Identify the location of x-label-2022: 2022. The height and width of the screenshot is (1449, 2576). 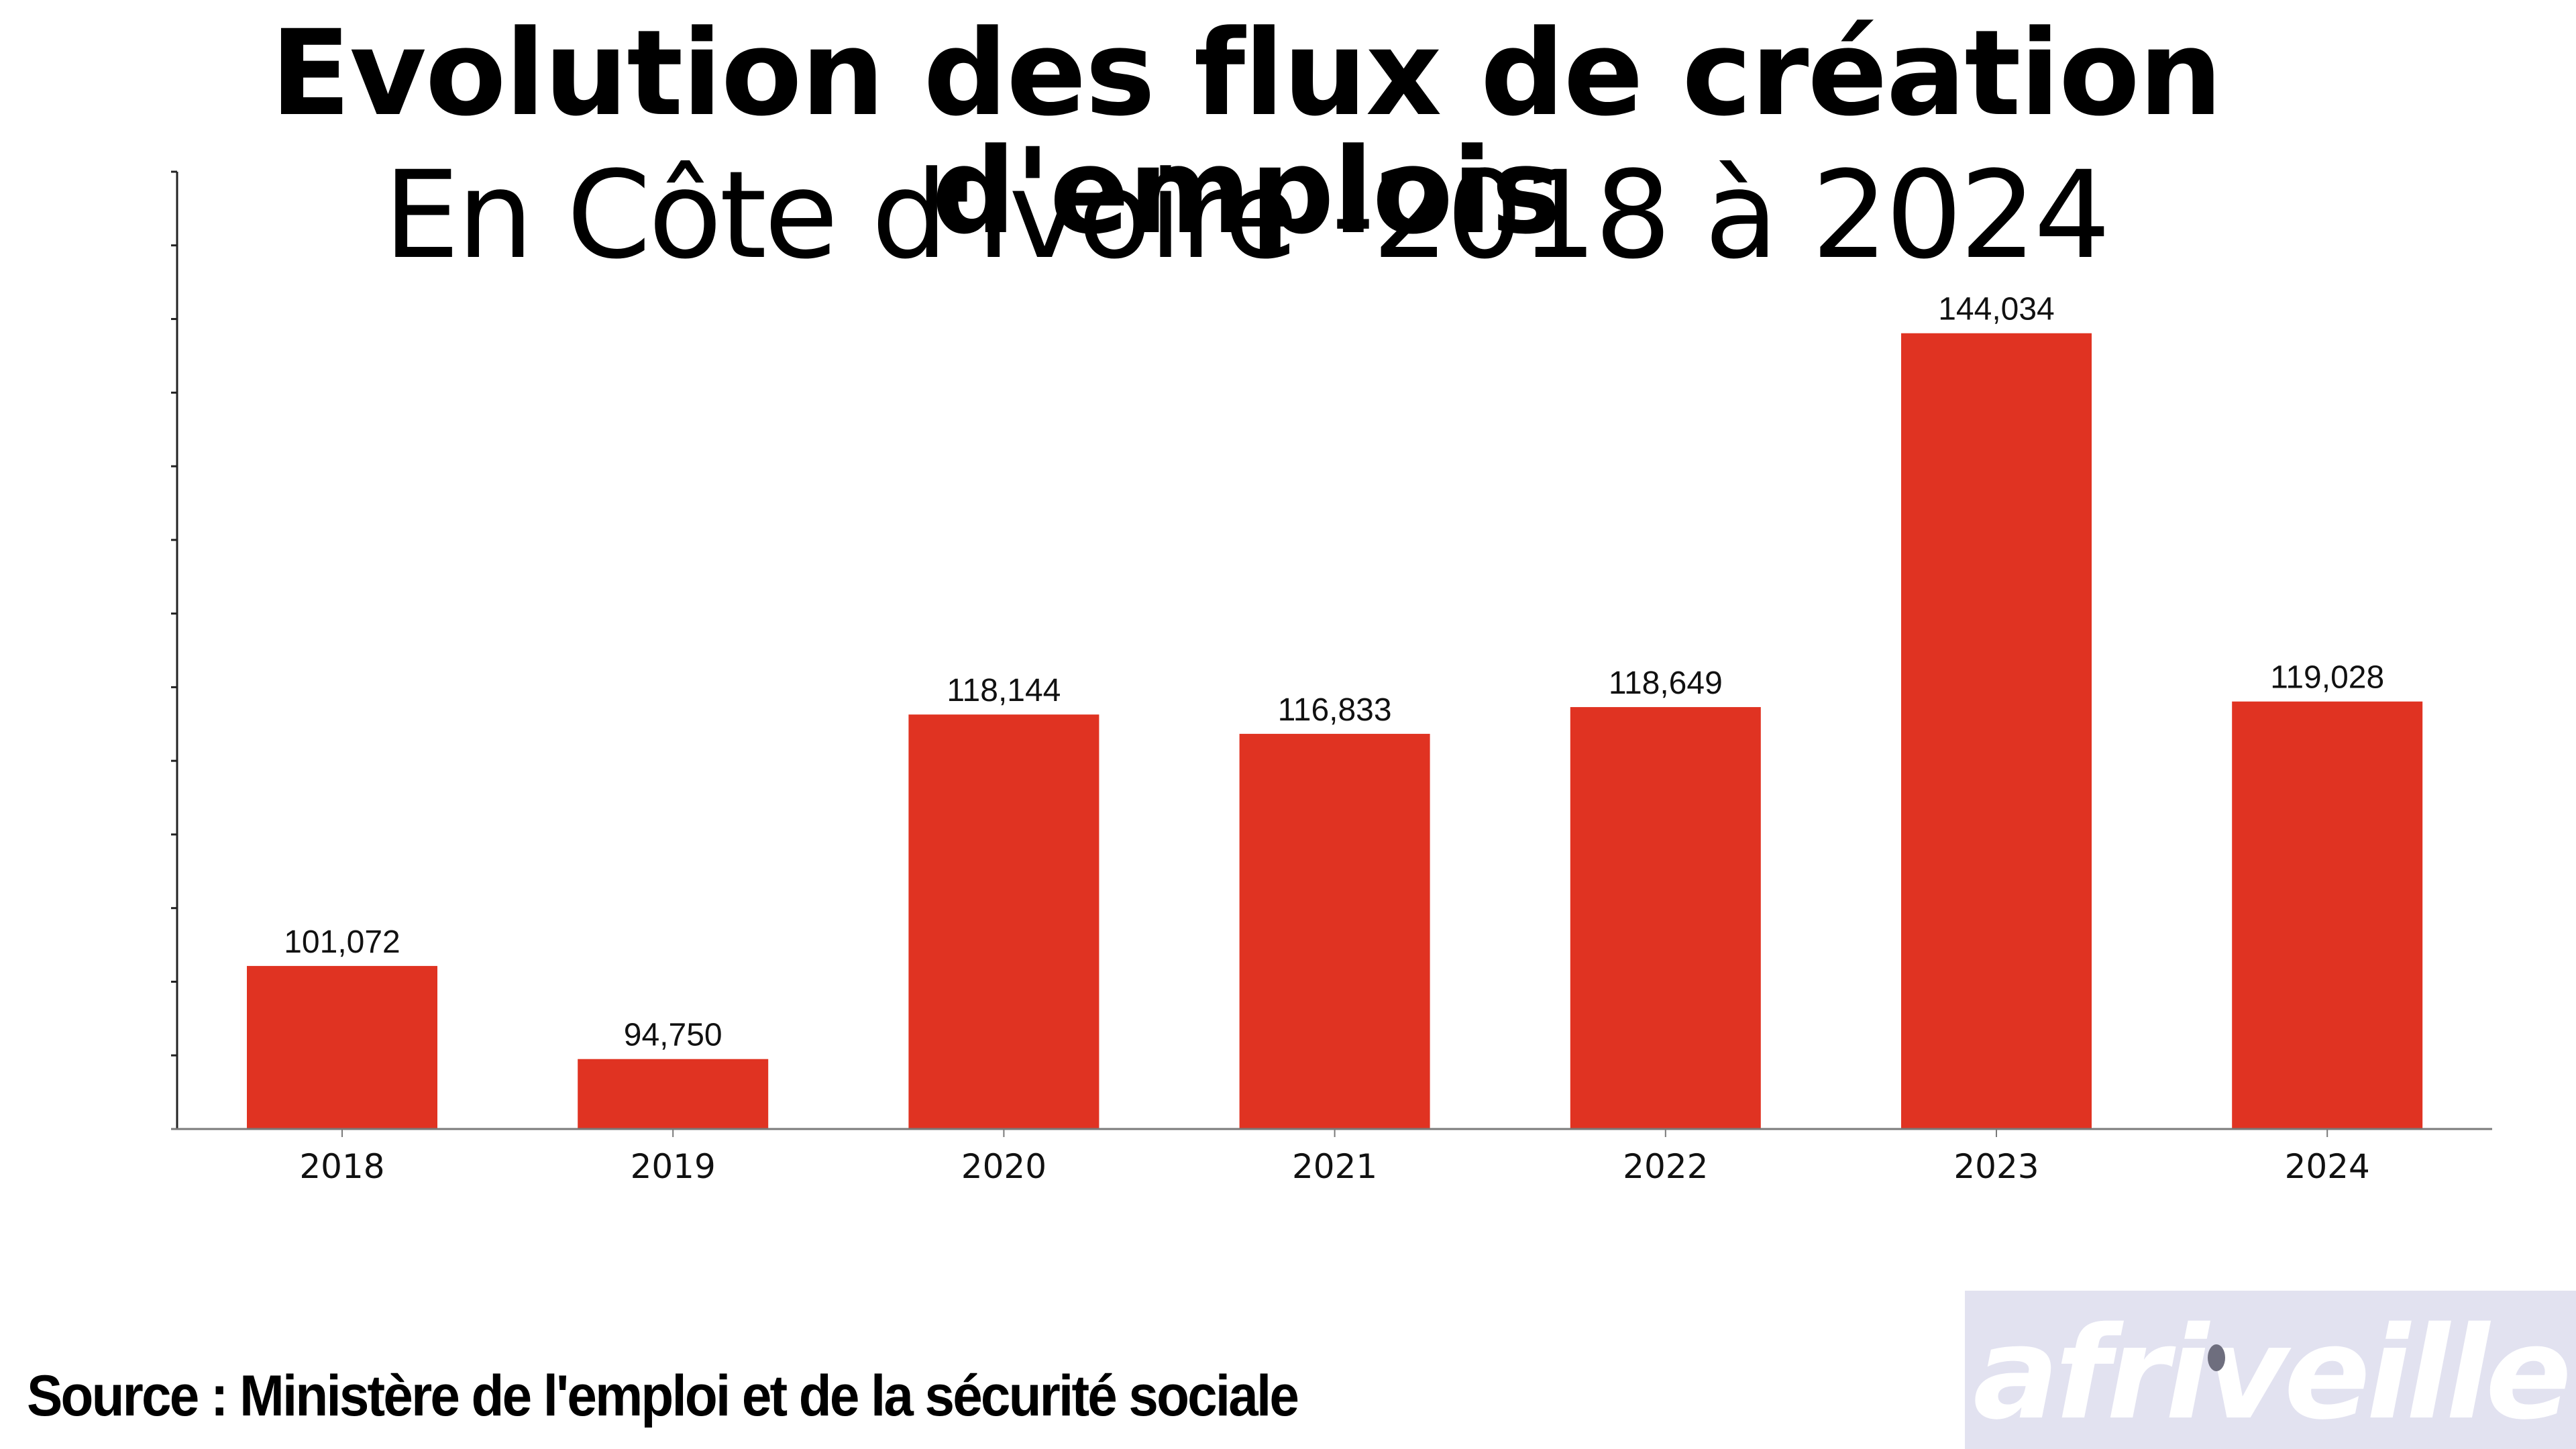
(1665, 1166).